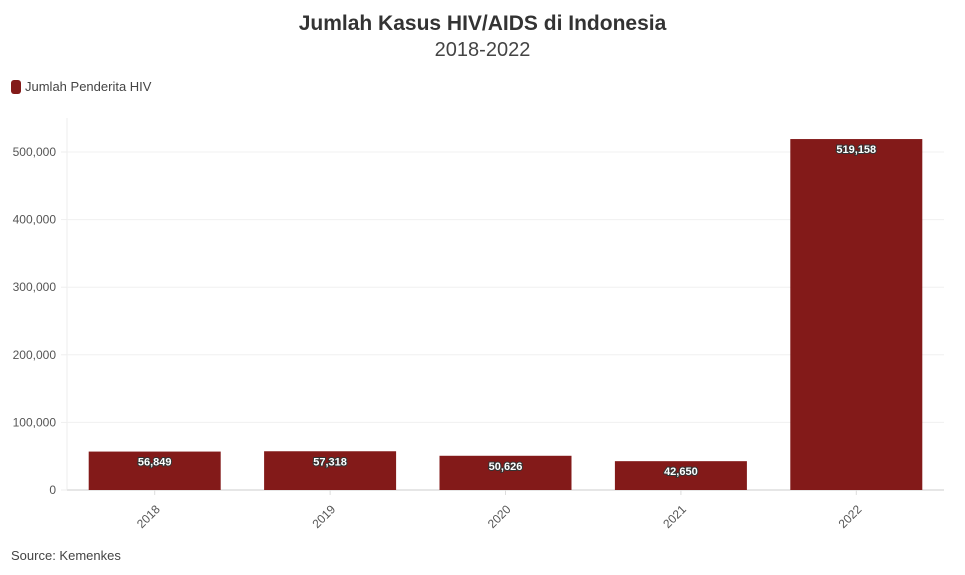 The height and width of the screenshot is (575, 965). I want to click on chart-title: Jumlah Kasus HIV/AIDS di Indonesia, so click(482, 23).